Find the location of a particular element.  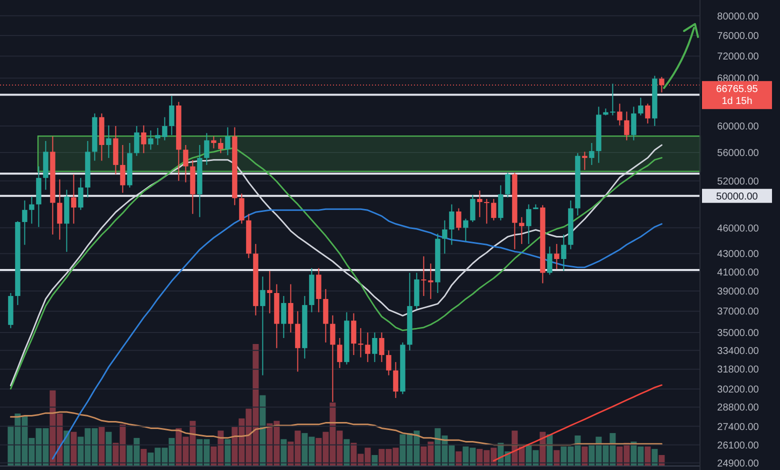

ref-line-label: 50000.00 is located at coordinates (737, 196).